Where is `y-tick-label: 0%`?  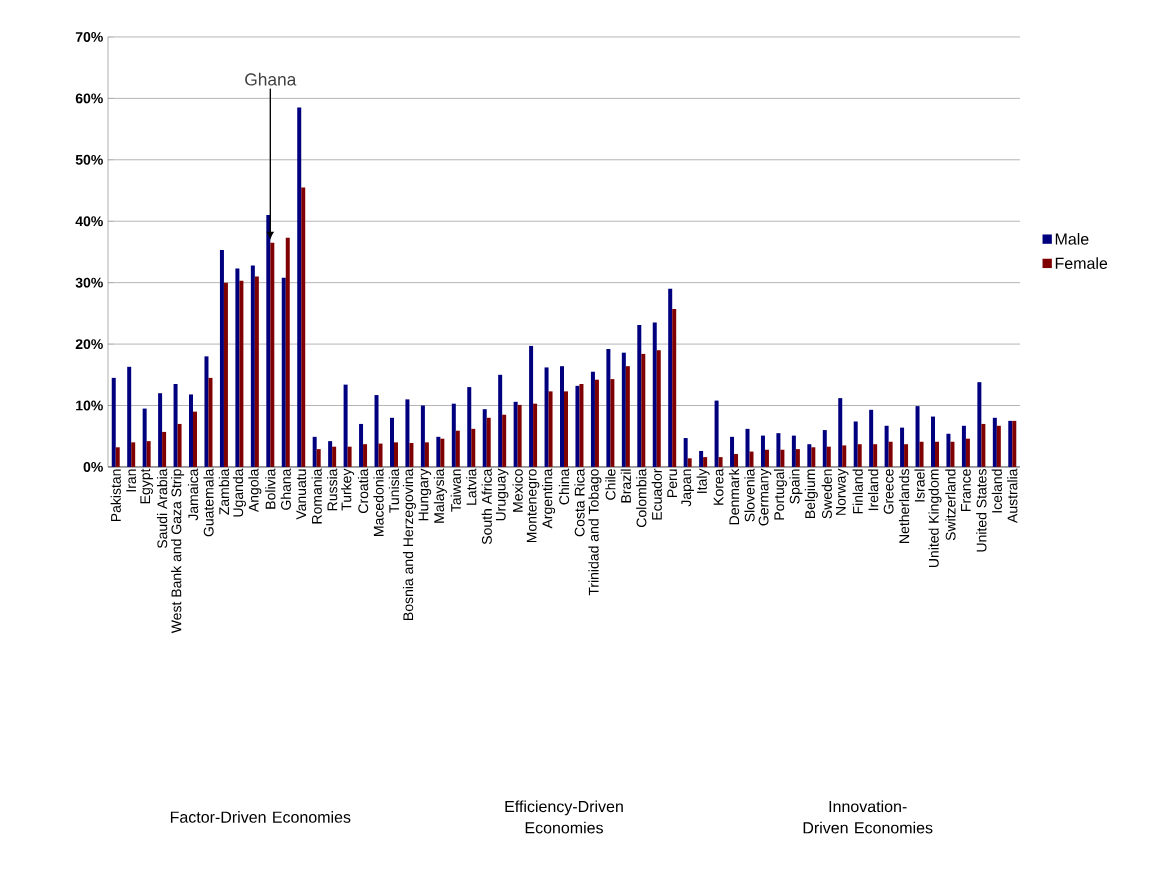
y-tick-label: 0% is located at coordinates (93, 466).